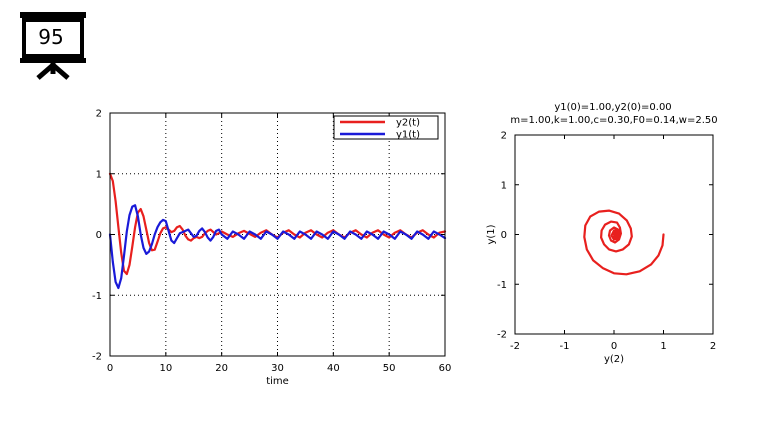 The width and height of the screenshot is (759, 426). Describe the element at coordinates (515, 346) in the screenshot. I see `x-tick-label: -2` at that location.